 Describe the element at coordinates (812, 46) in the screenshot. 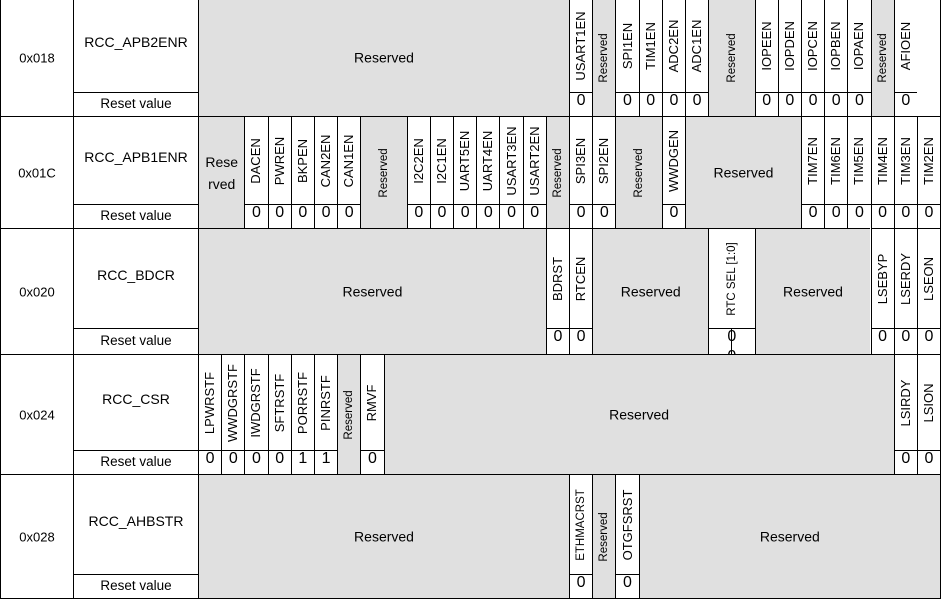

I see `bit-field: IOPCEN` at that location.